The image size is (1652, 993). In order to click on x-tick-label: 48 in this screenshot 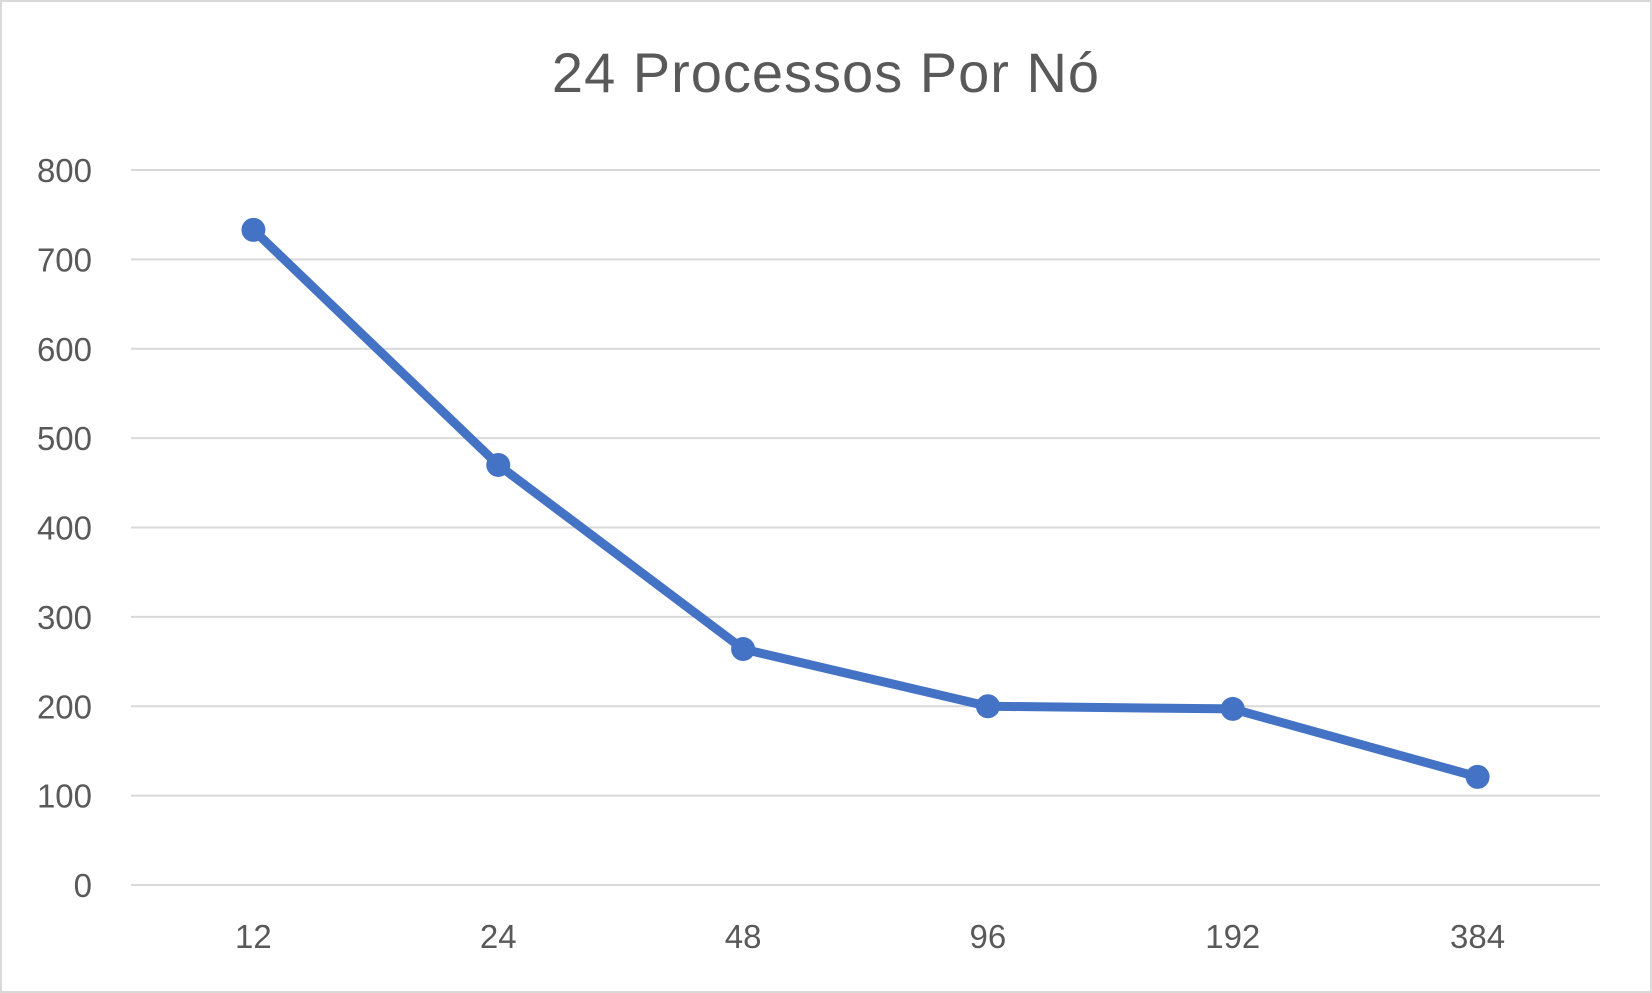, I will do `click(743, 936)`.